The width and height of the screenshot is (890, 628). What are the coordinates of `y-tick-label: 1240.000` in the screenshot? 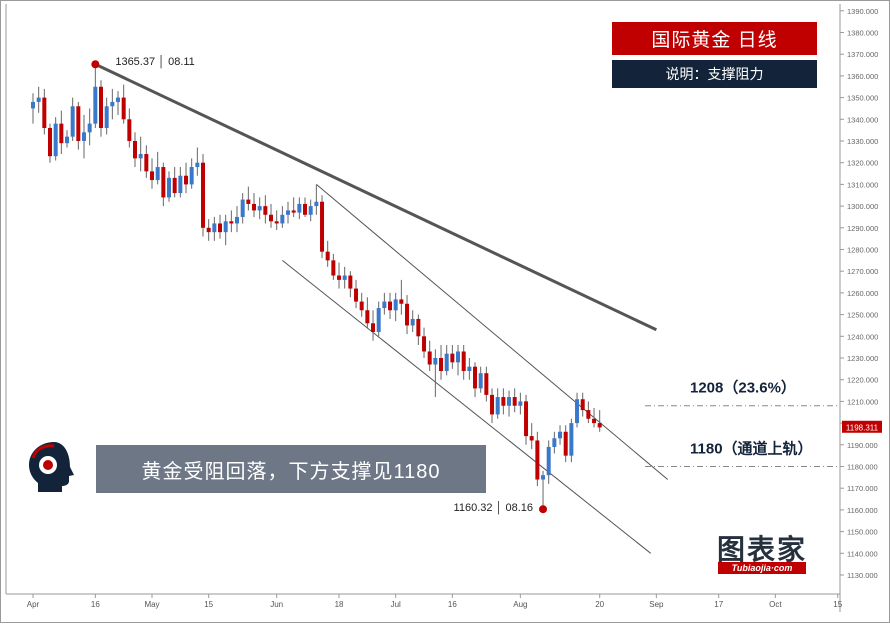 It's located at (862, 336).